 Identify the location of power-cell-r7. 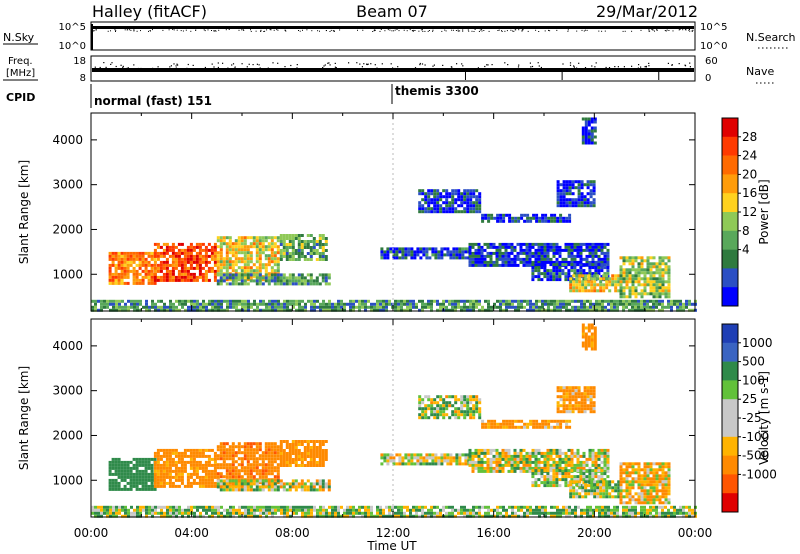
(486, 215).